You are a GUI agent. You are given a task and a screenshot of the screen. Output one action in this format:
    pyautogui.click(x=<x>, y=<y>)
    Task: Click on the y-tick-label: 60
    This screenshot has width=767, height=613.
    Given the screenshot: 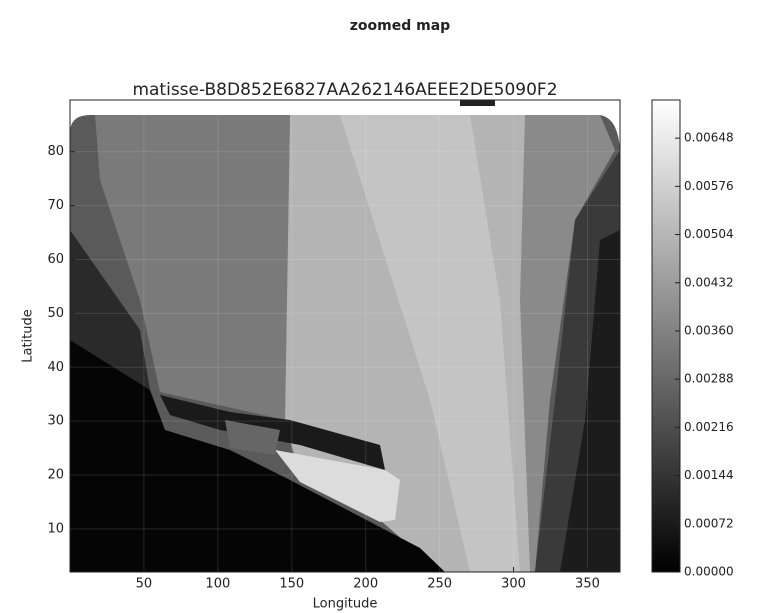 What is the action you would take?
    pyautogui.click(x=55, y=259)
    